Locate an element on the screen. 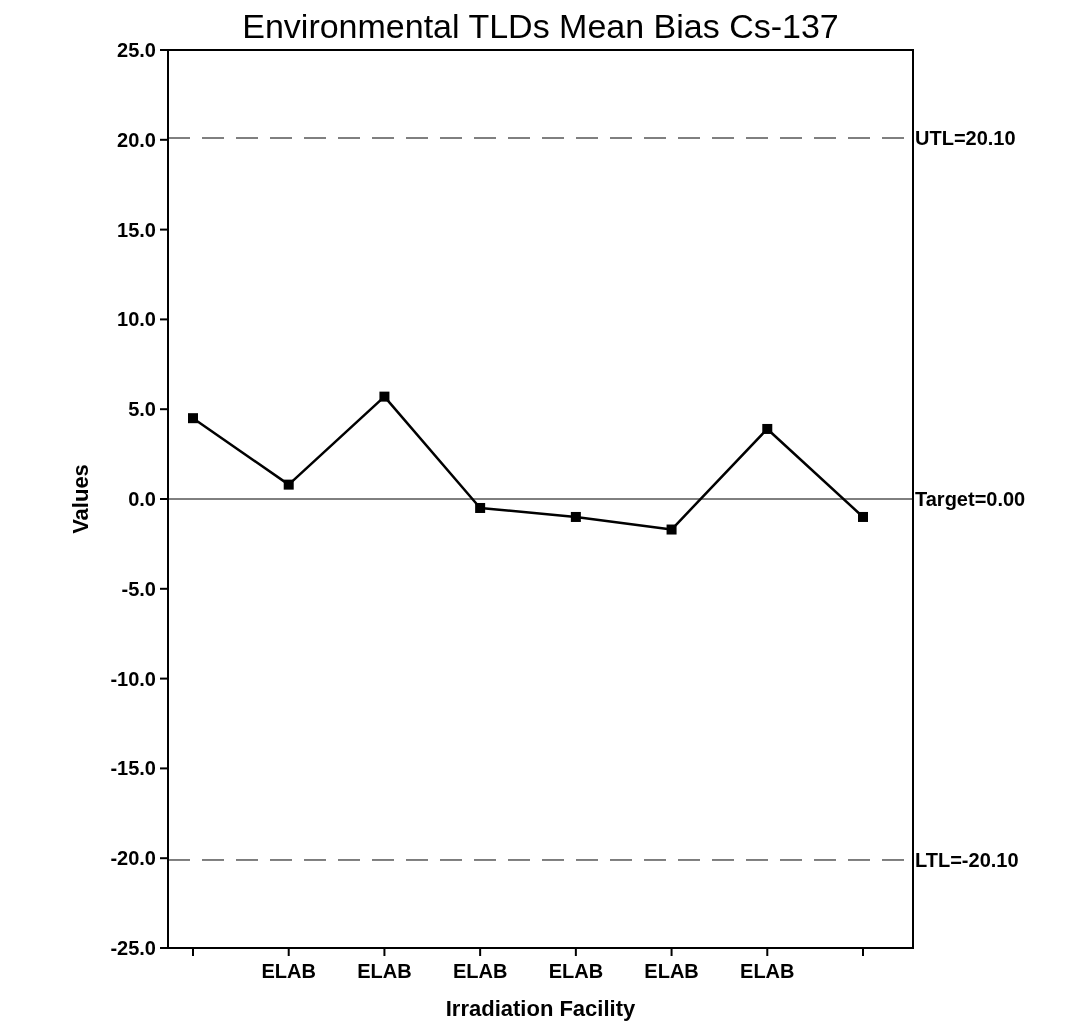  y-tick-label: 20.0 is located at coordinates (136, 139).